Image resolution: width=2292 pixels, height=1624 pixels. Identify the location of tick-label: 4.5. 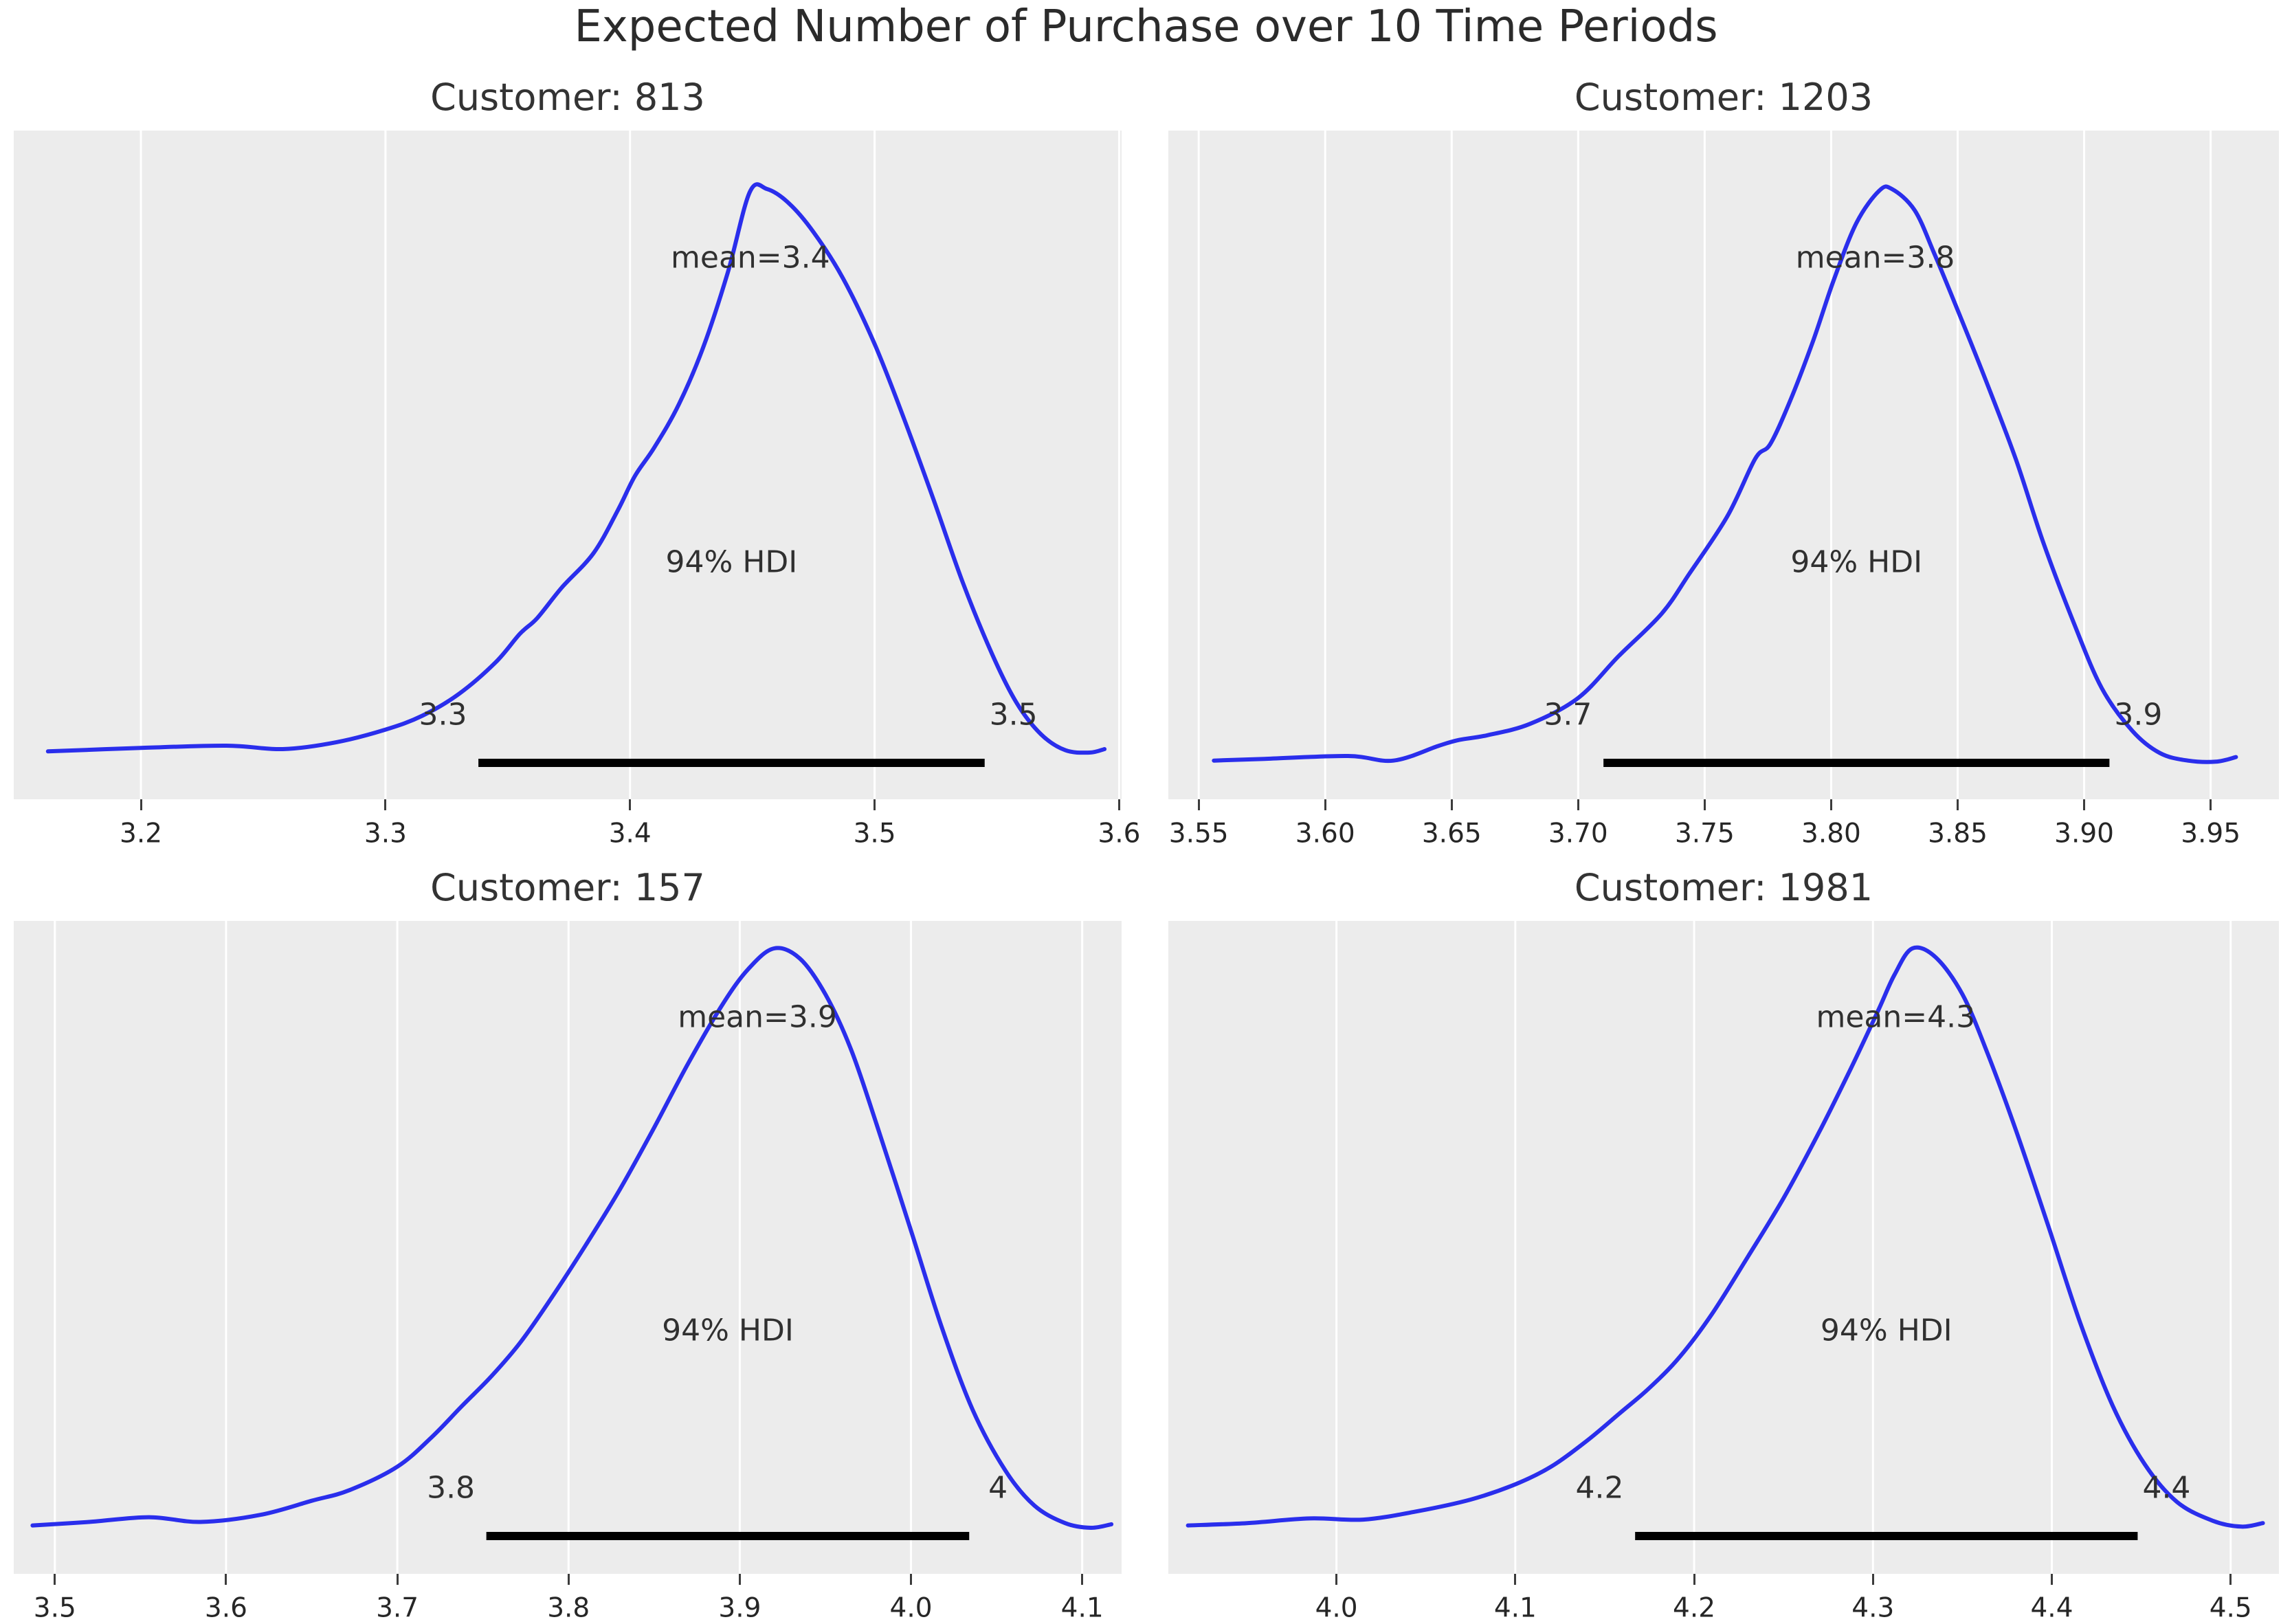
(2230, 1608).